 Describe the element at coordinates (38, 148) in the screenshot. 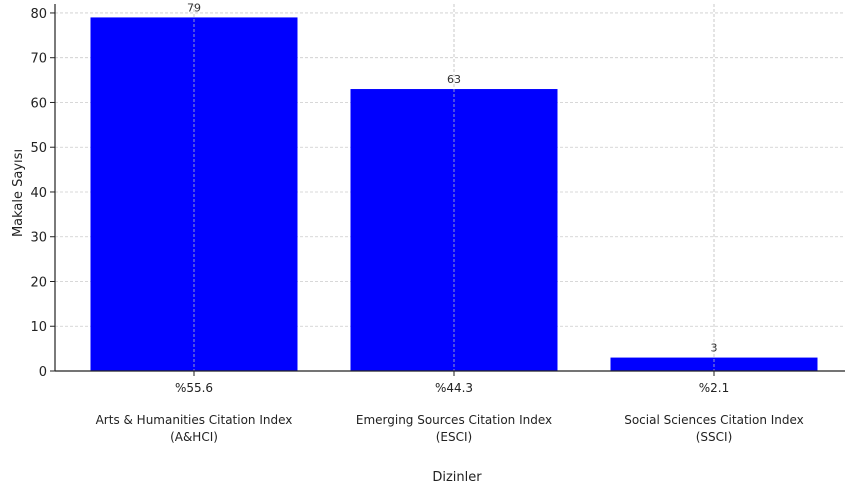

I see `y-tick-label: 50` at that location.